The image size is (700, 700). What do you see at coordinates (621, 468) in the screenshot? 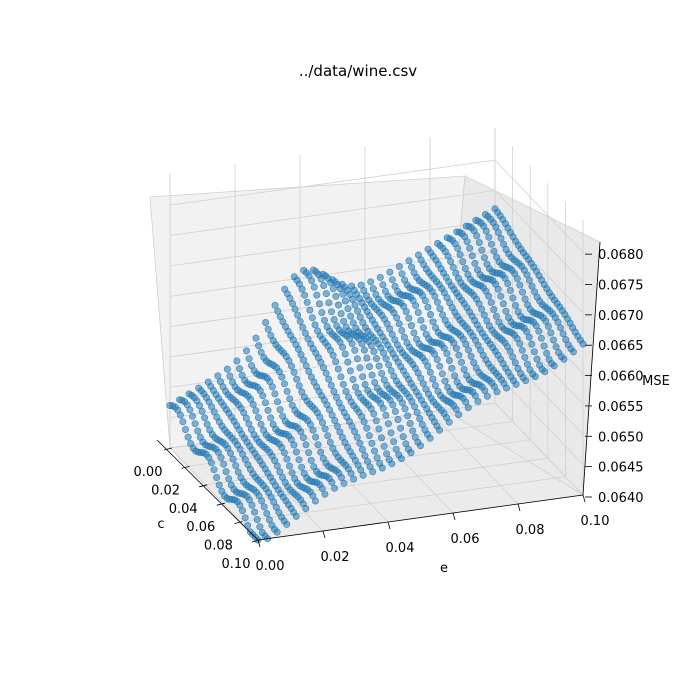
I see `z-tick-label: 0.0645` at bounding box center [621, 468].